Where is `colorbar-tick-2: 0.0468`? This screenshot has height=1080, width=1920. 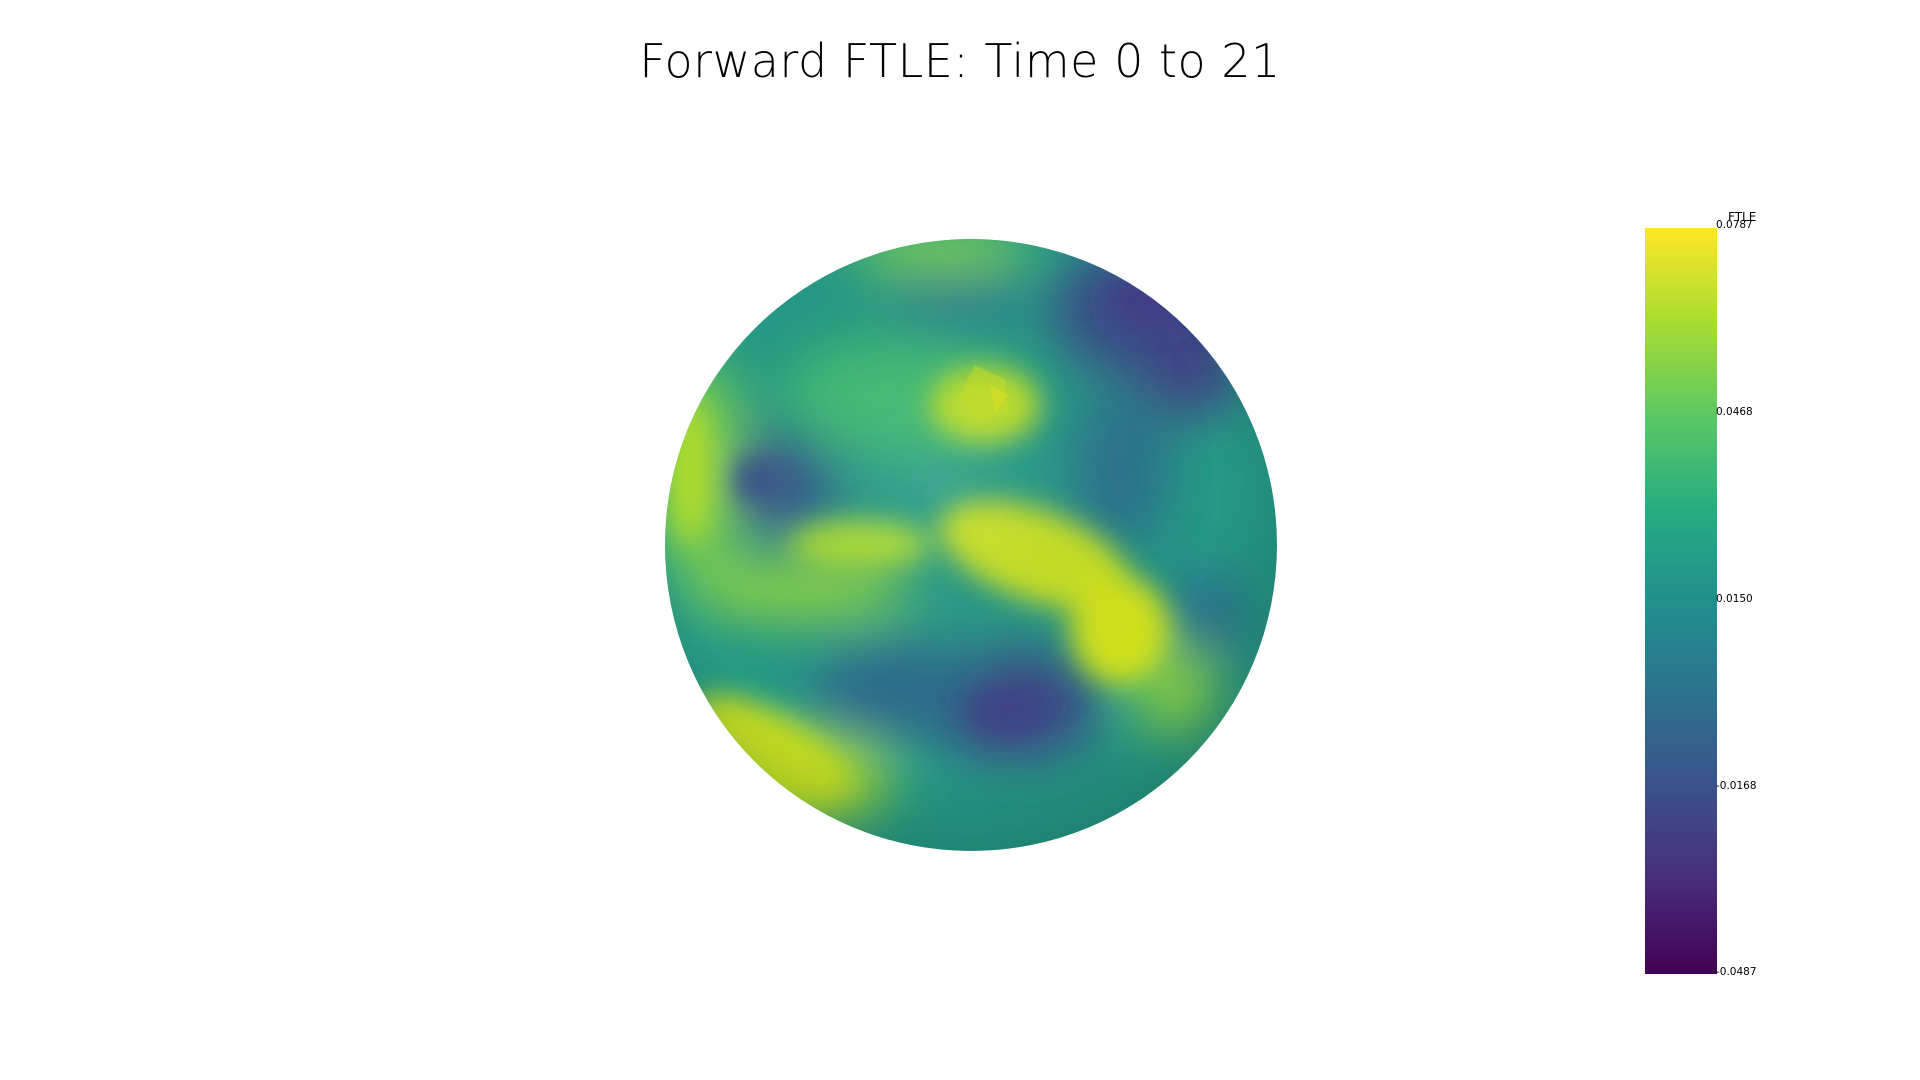 colorbar-tick-2: 0.0468 is located at coordinates (1734, 412).